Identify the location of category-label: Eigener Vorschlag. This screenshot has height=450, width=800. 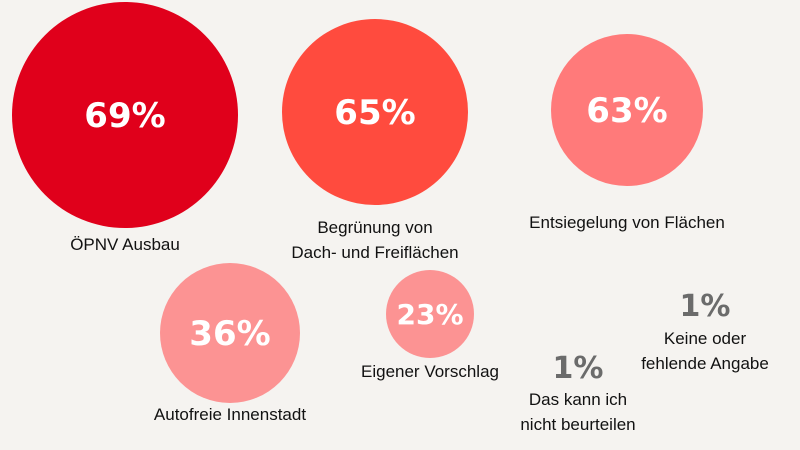
(430, 371).